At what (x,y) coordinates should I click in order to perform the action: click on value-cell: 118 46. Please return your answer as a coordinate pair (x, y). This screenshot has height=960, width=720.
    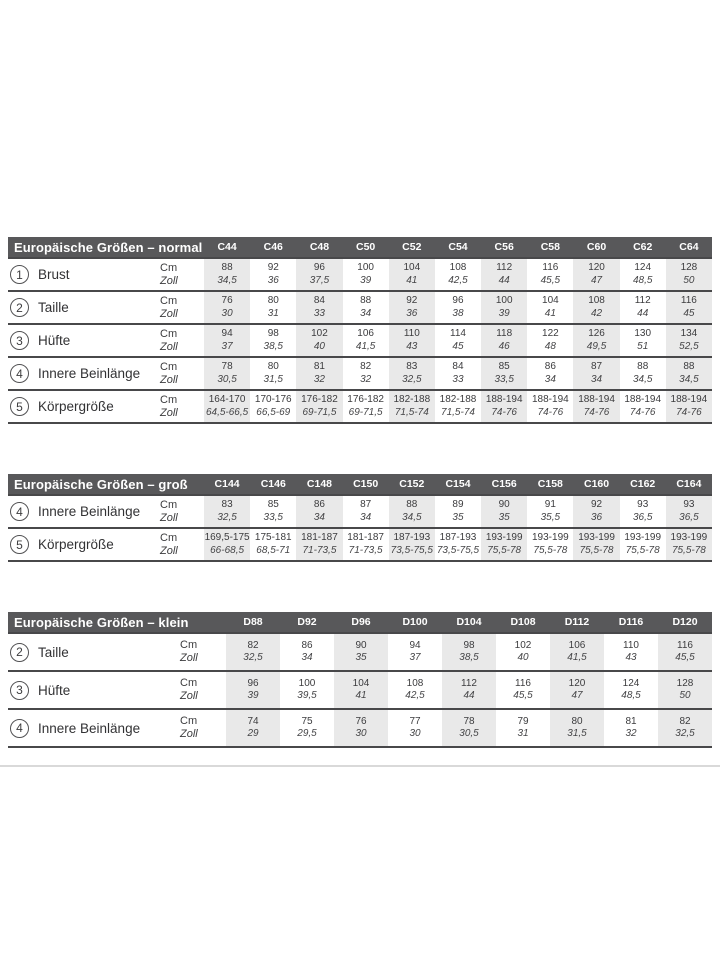
    Looking at the image, I should click on (504, 340).